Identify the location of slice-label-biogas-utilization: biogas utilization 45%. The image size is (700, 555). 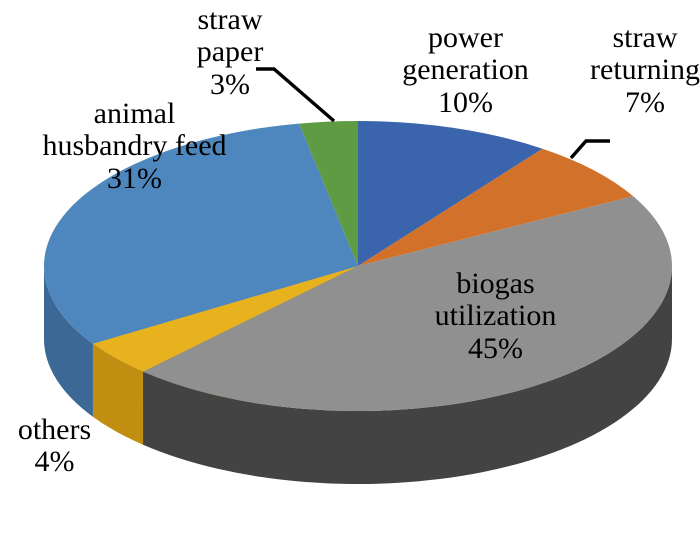
(495, 316).